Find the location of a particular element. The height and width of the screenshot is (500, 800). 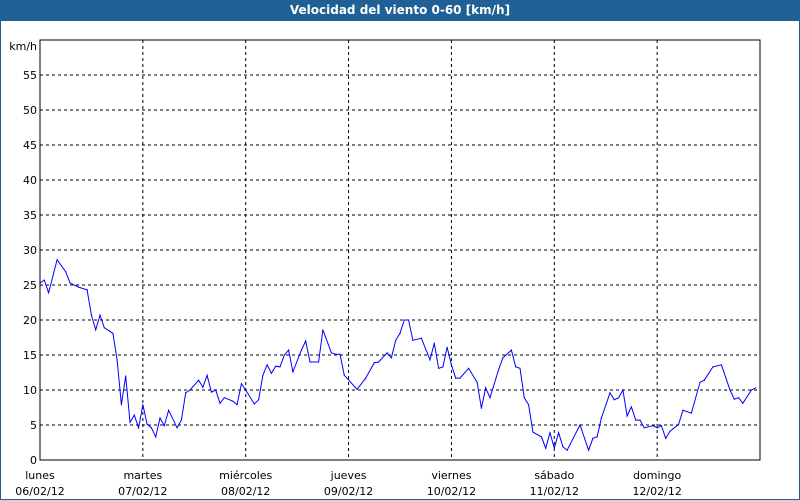

x-tick-date: 12/02/12 is located at coordinates (656, 491).